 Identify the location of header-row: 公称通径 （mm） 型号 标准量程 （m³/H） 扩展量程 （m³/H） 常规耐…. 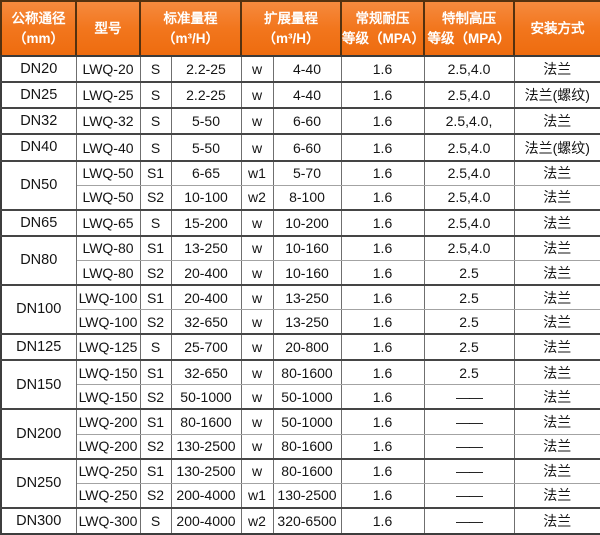
(300, 28).